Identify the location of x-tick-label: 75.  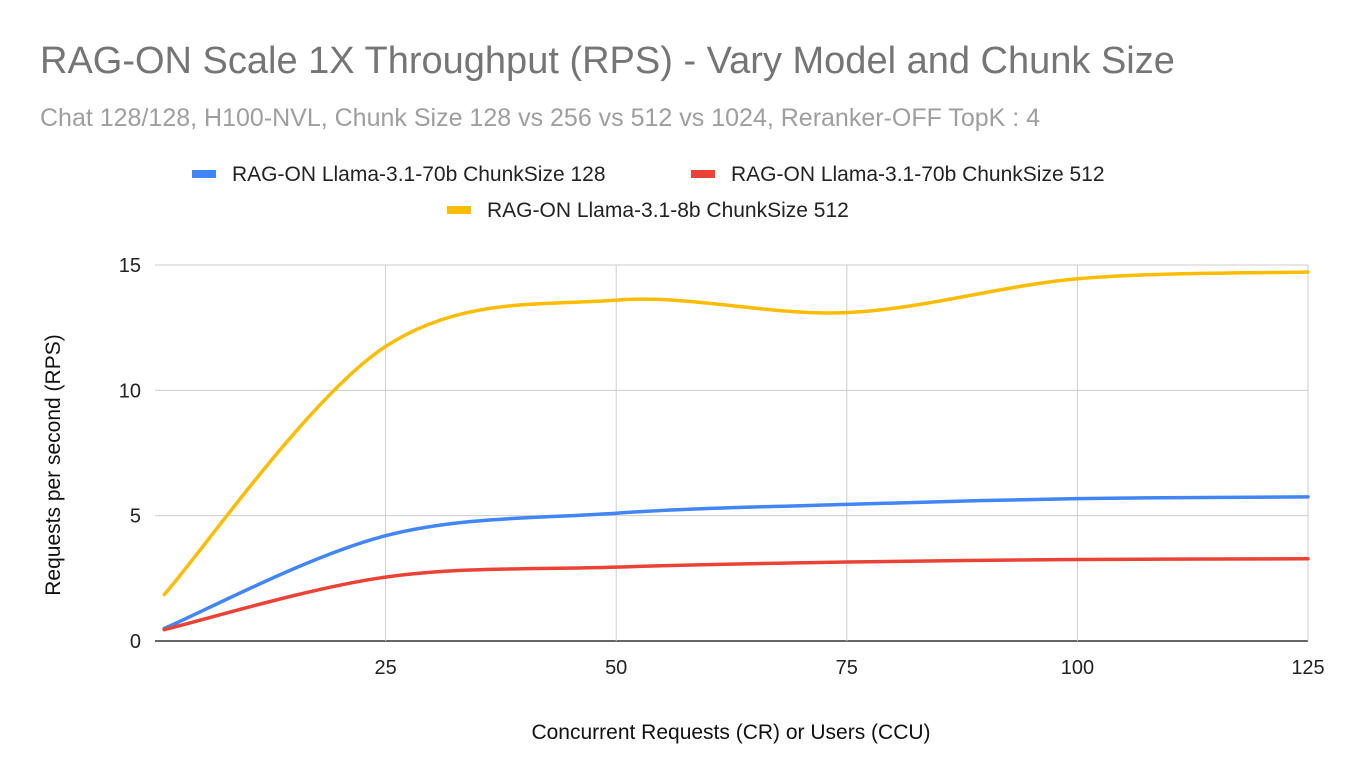
(847, 668).